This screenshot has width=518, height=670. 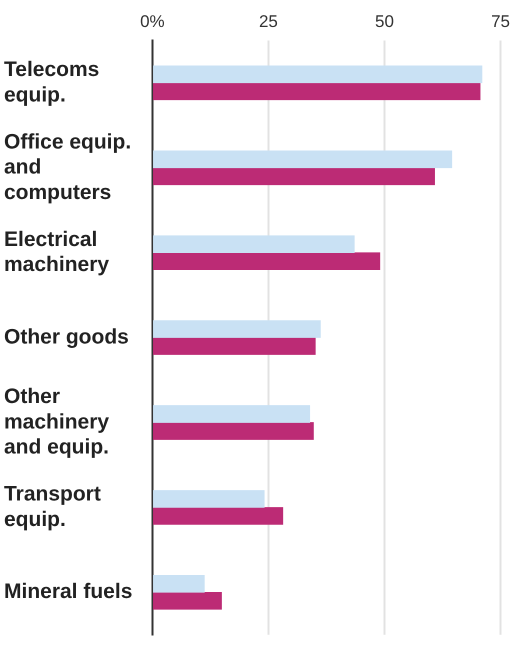 I want to click on y-tick-label: Other goods, so click(x=66, y=336).